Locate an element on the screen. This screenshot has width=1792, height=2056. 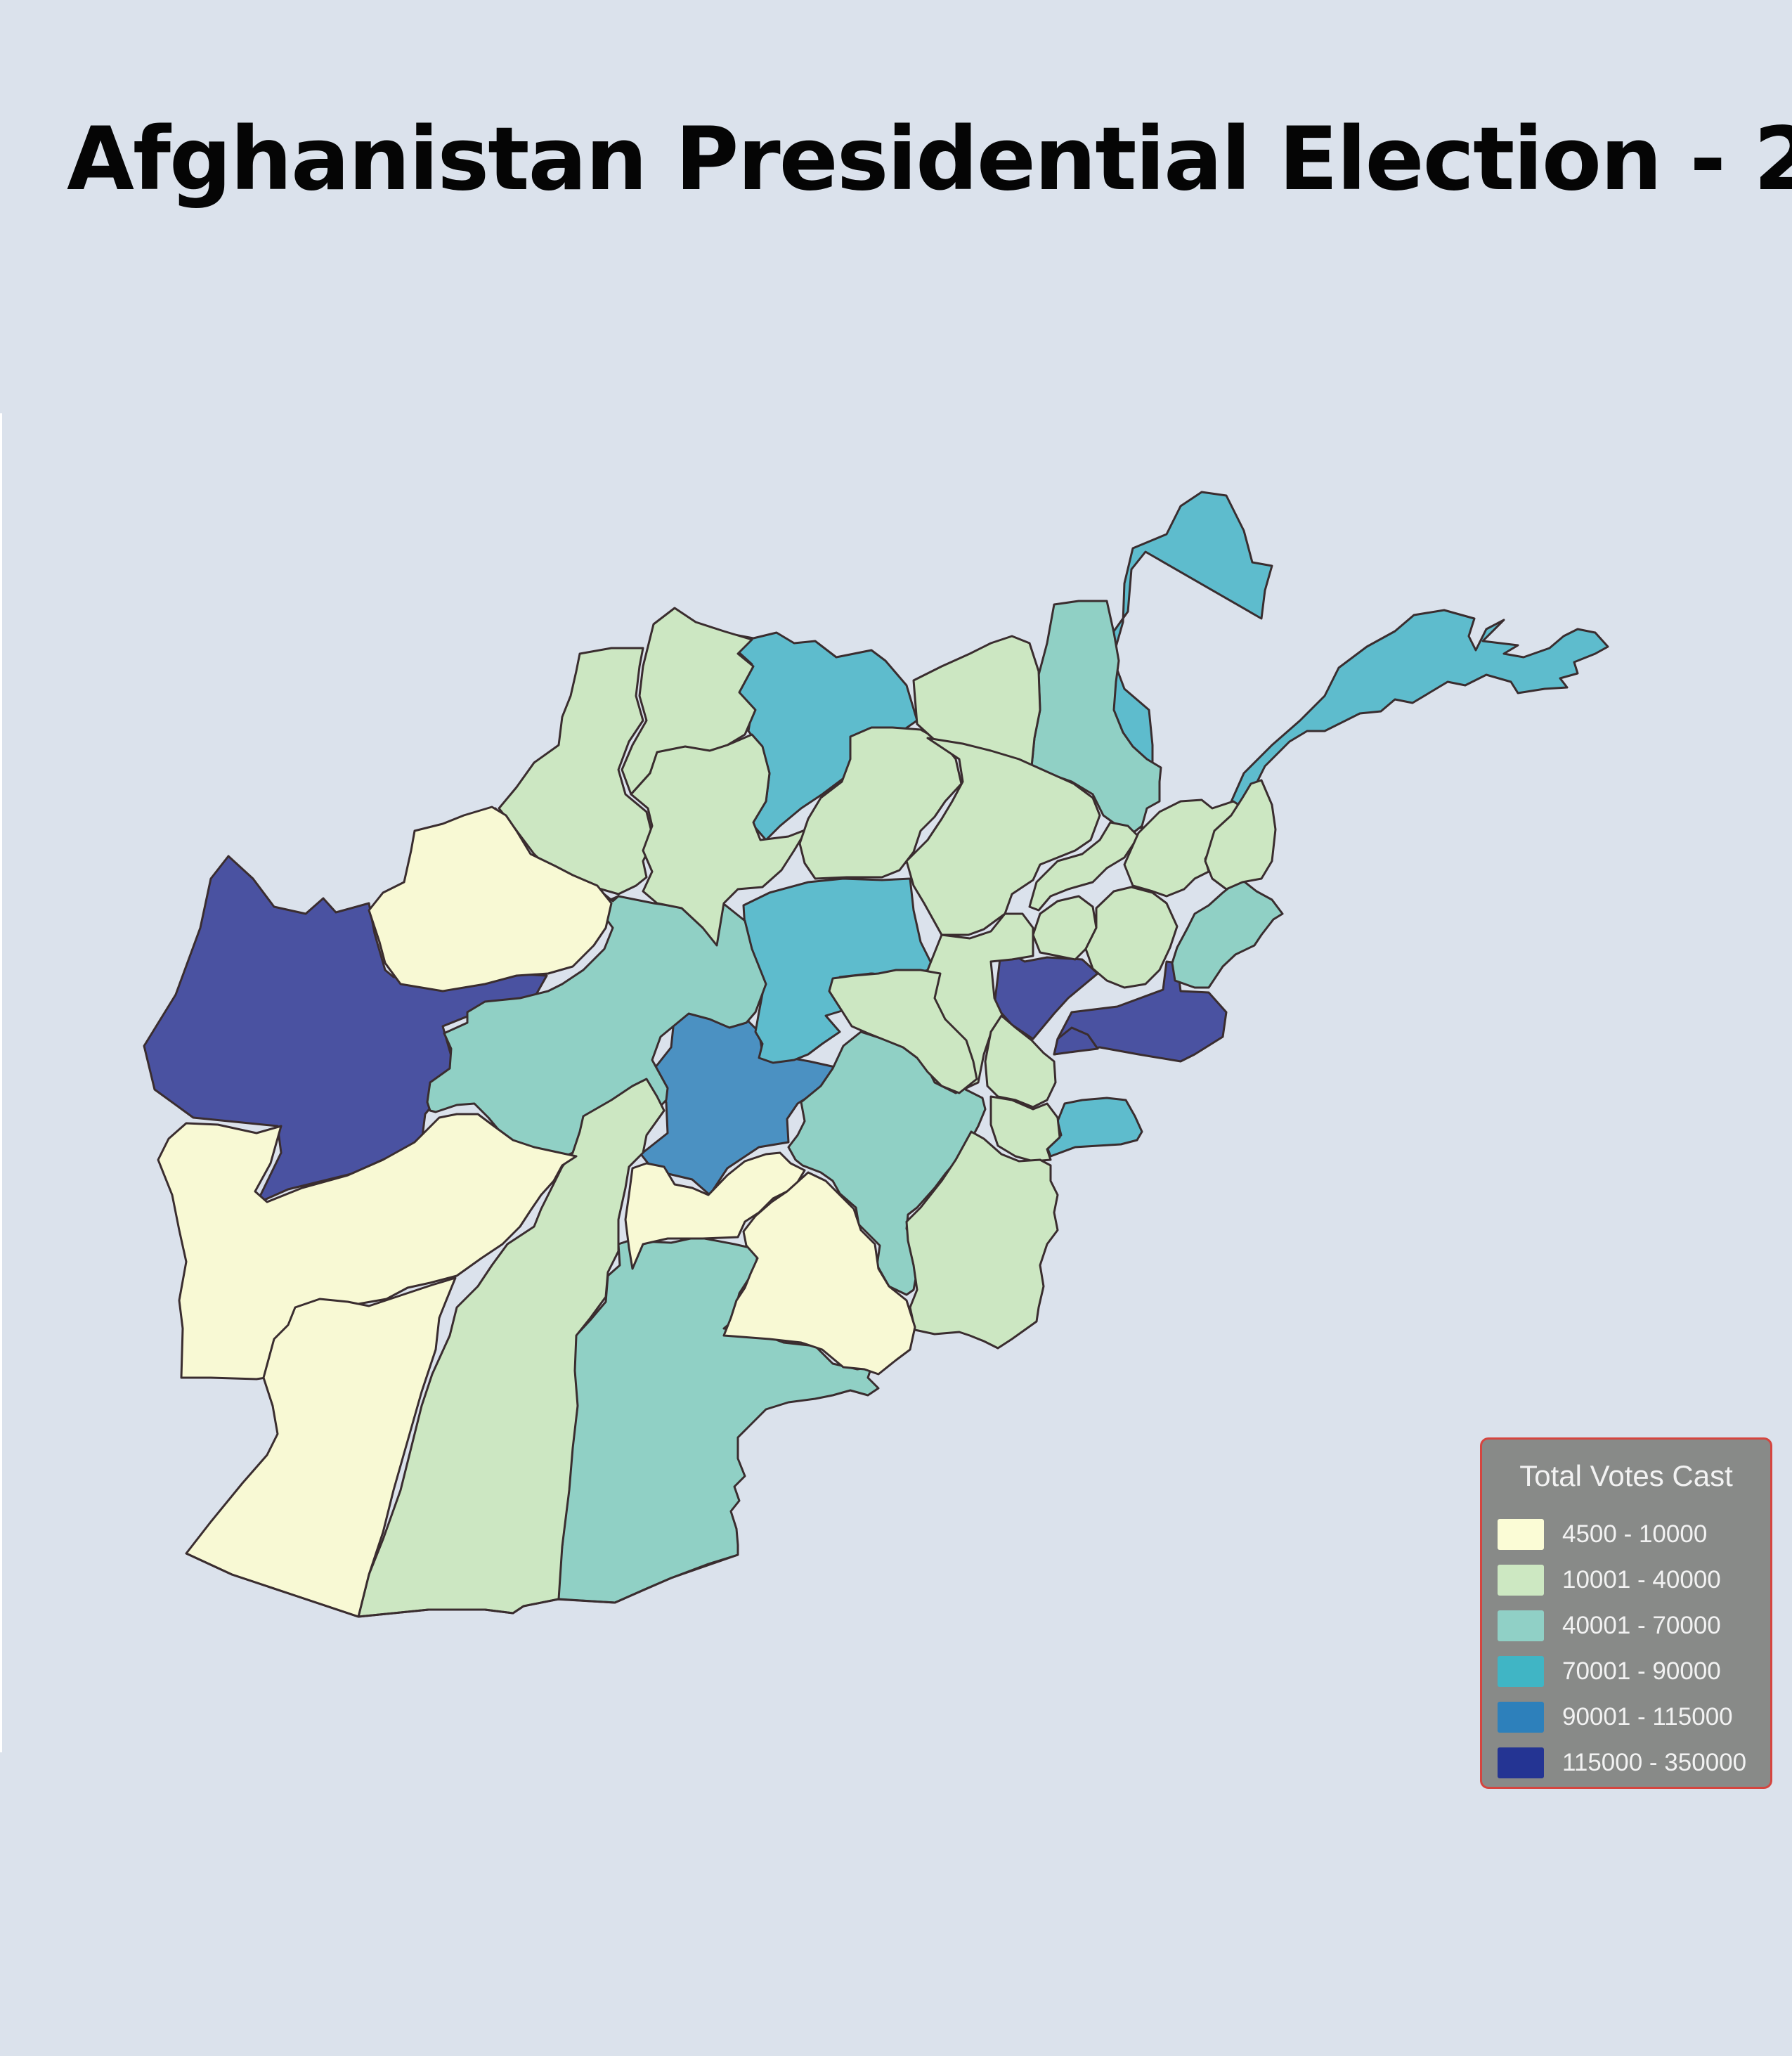
province-bamyan is located at coordinates (839, 971).